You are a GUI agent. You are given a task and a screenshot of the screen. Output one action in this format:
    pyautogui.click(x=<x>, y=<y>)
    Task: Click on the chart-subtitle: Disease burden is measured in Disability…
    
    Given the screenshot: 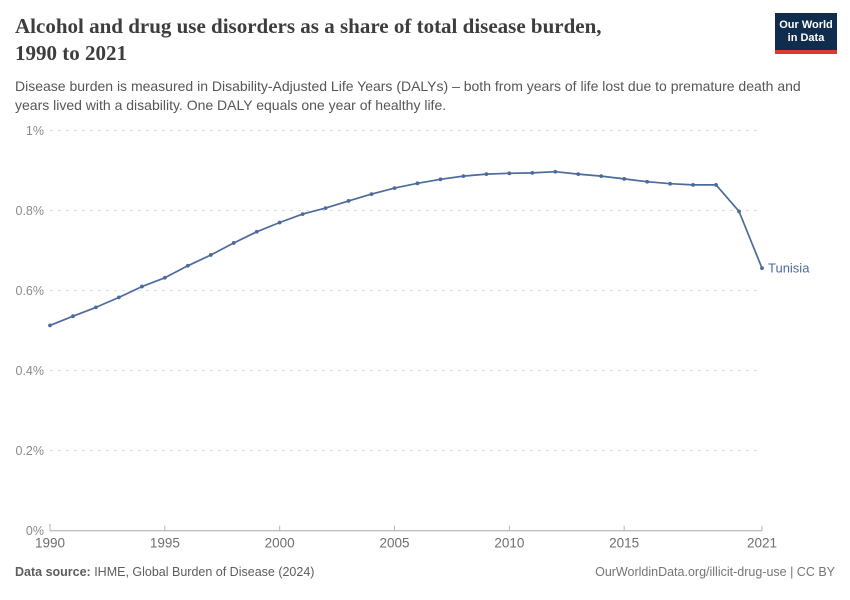 What is the action you would take?
    pyautogui.click(x=408, y=95)
    